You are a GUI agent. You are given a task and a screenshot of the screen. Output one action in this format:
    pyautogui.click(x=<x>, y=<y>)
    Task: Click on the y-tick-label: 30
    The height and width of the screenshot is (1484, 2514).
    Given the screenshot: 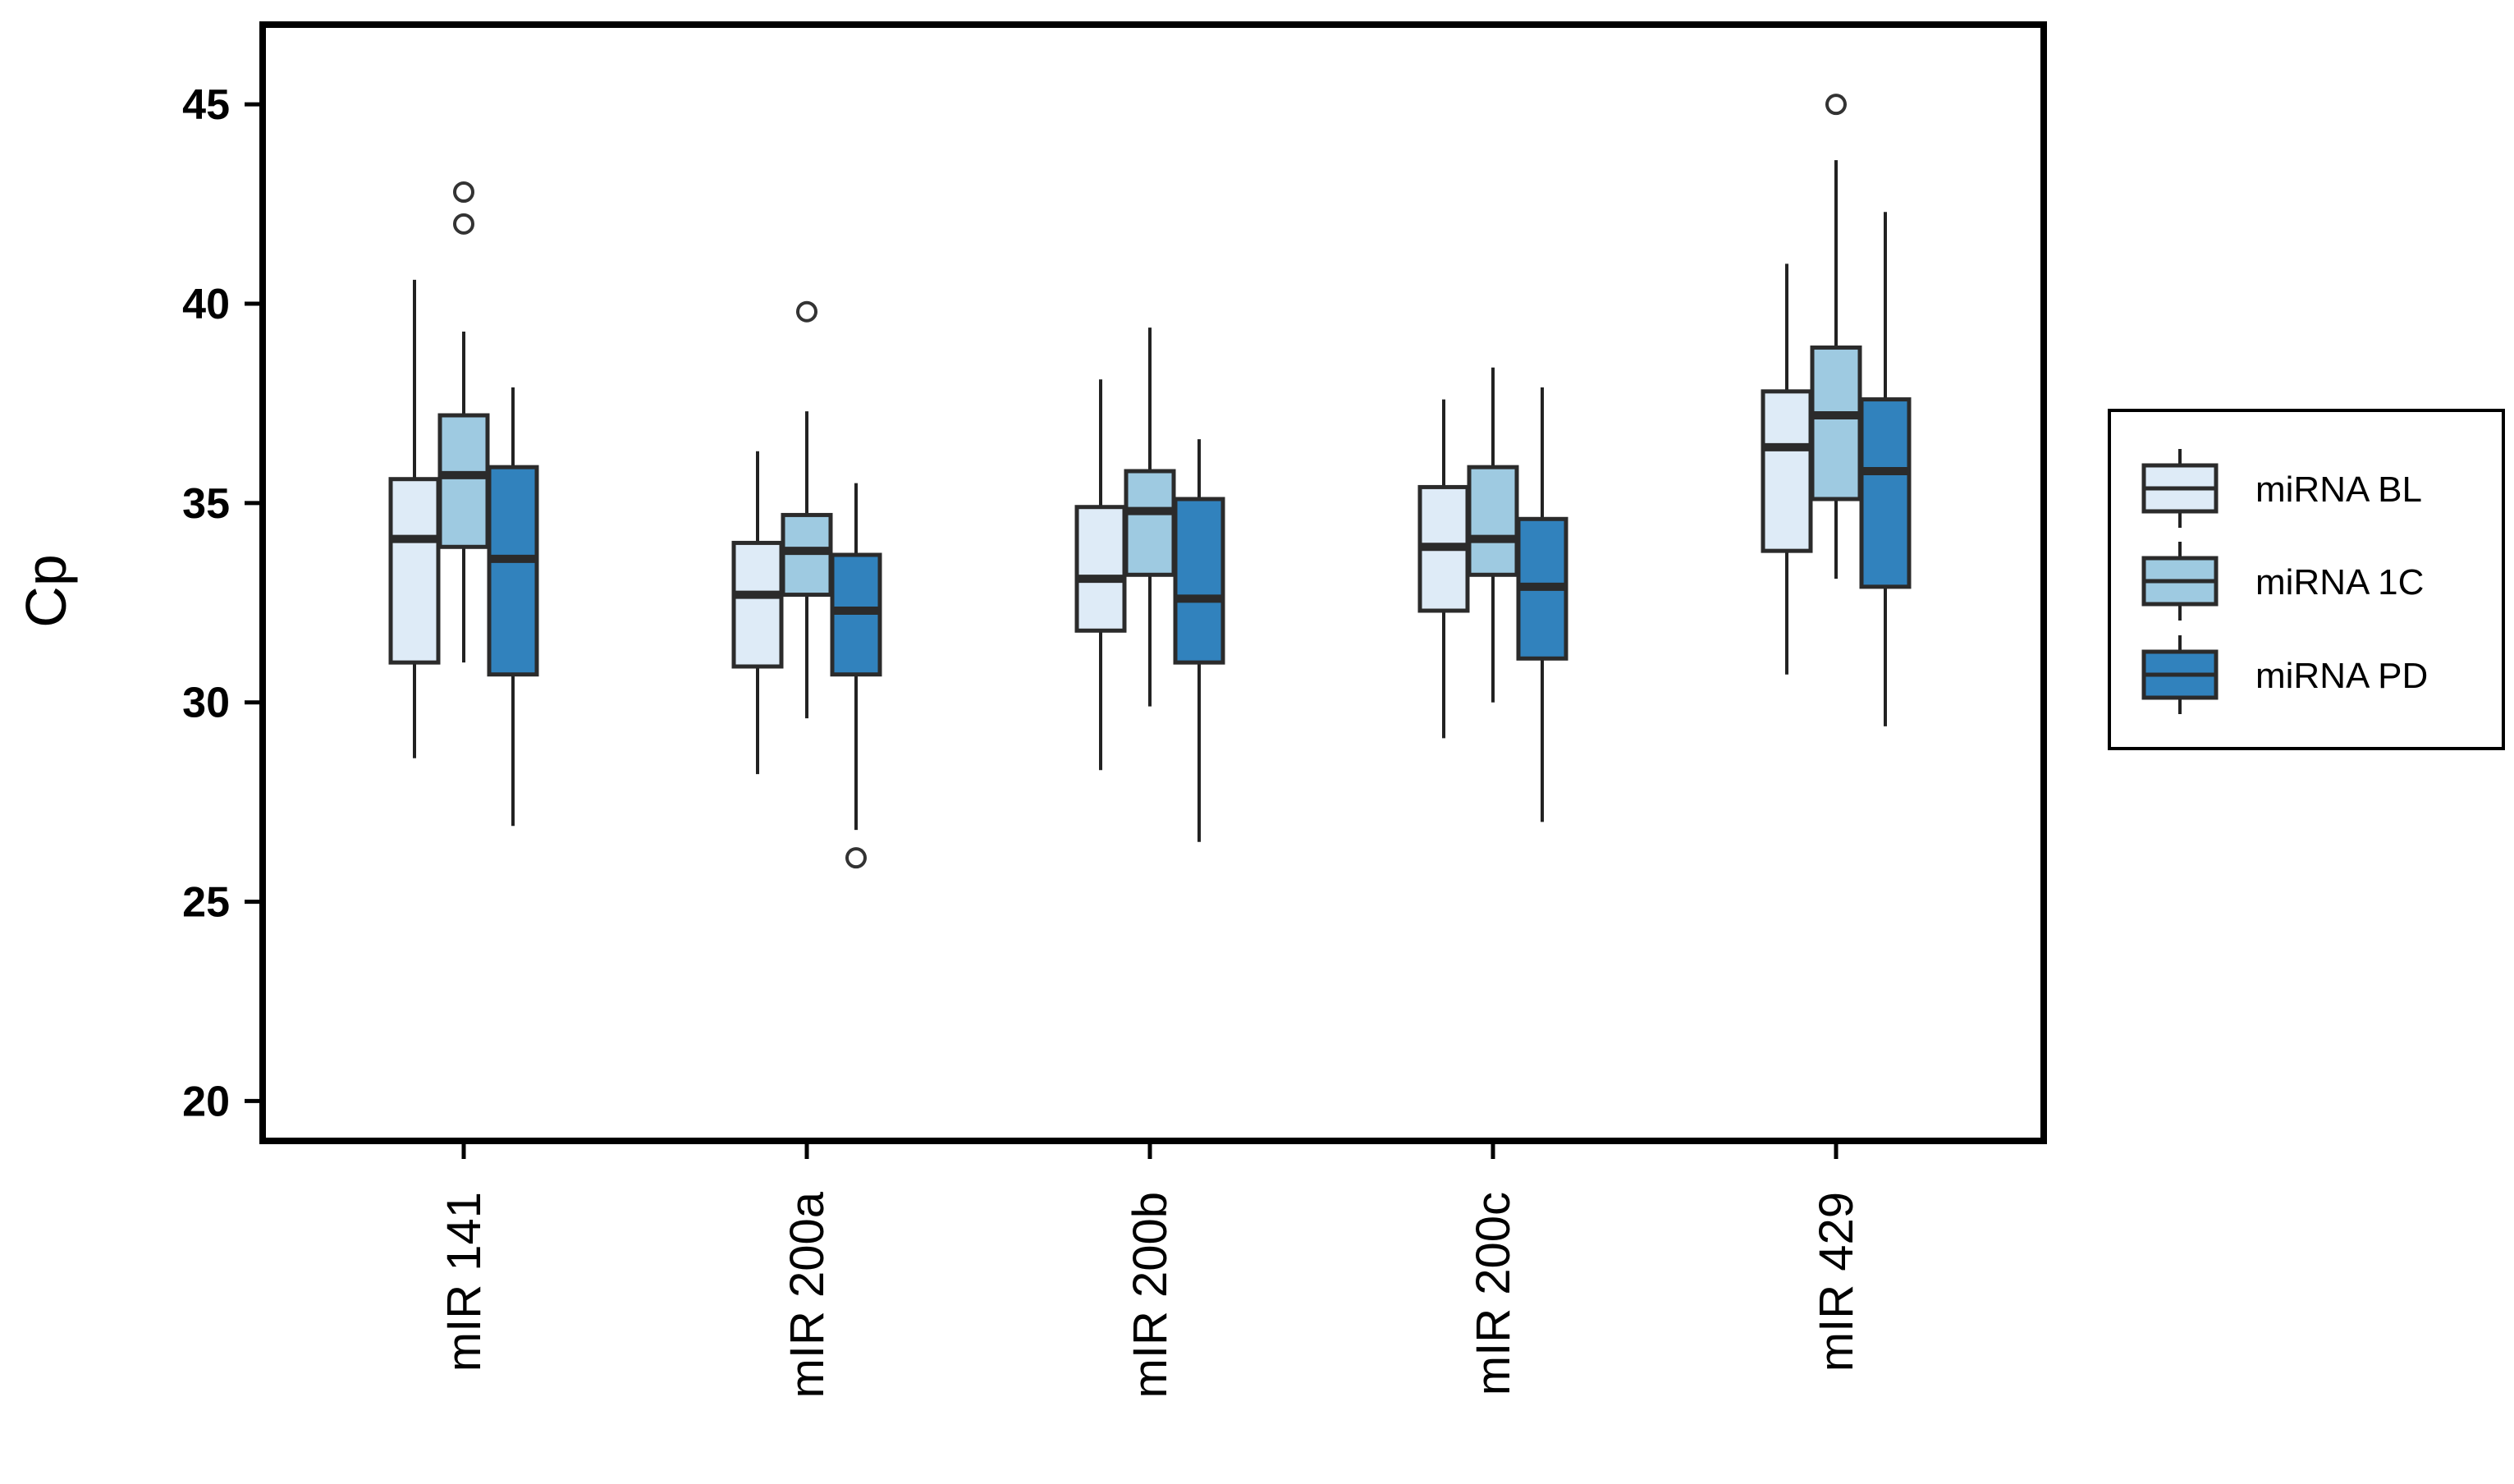 What is the action you would take?
    pyautogui.click(x=206, y=703)
    